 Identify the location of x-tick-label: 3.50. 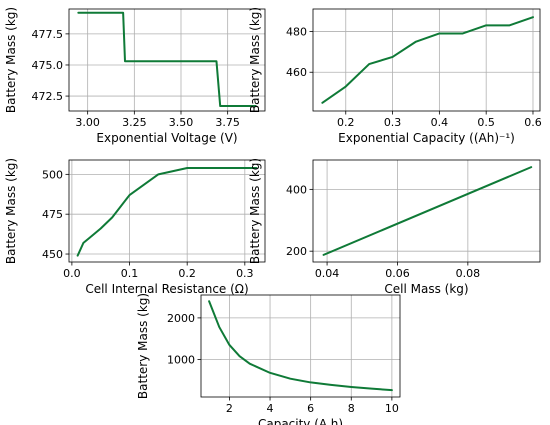
(181, 122).